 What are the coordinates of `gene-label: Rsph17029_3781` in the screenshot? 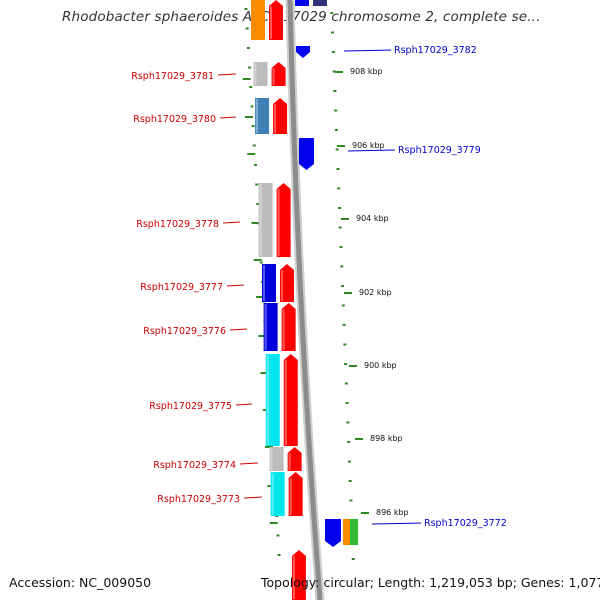 It's located at (172, 76).